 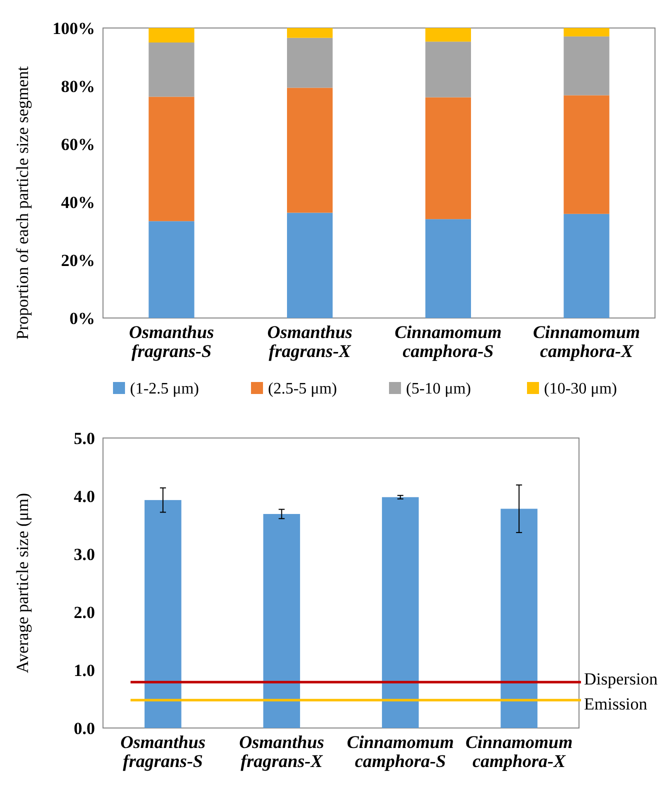 I want to click on legend-label: (2.5-5 μm), so click(x=303, y=389).